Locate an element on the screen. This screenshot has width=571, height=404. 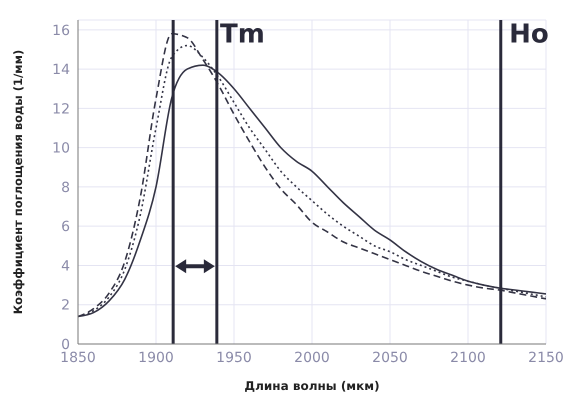
y-tick-label: 2 is located at coordinates (65, 306).